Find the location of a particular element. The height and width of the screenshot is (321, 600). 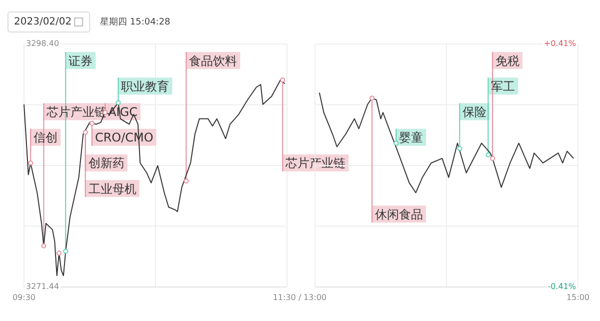

annotation: 军工 is located at coordinates (503, 86).